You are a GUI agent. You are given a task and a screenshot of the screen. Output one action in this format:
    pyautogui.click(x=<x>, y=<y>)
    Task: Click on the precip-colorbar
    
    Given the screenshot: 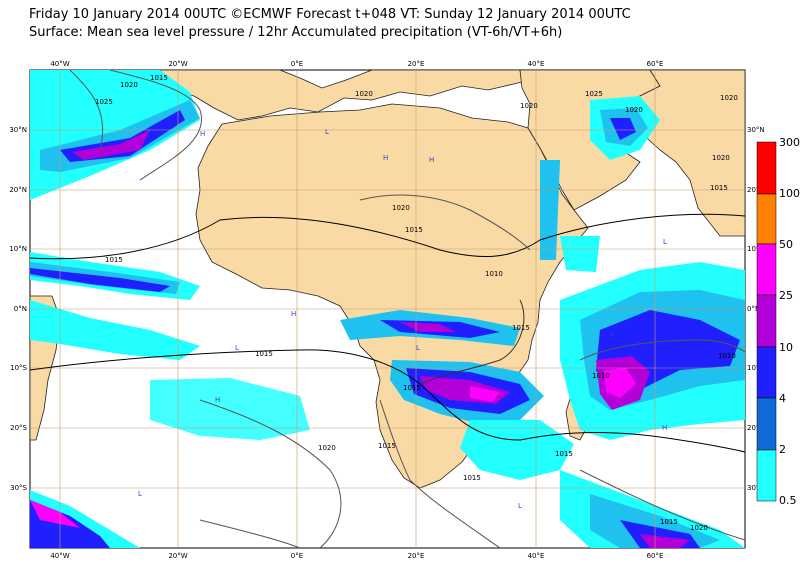 What is the action you would take?
    pyautogui.click(x=766, y=321)
    